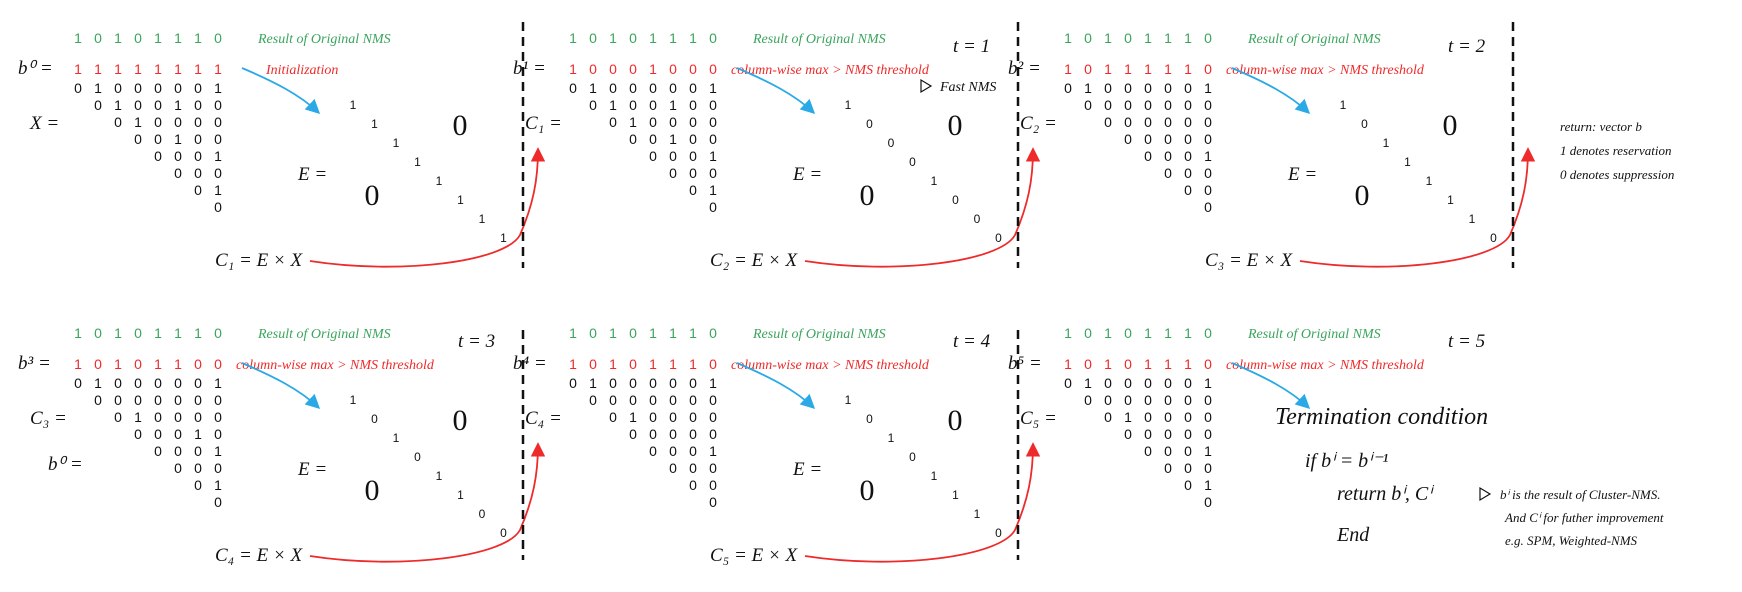  Describe the element at coordinates (543, 418) in the screenshot. I see `matrix-label: C₄ =` at that location.